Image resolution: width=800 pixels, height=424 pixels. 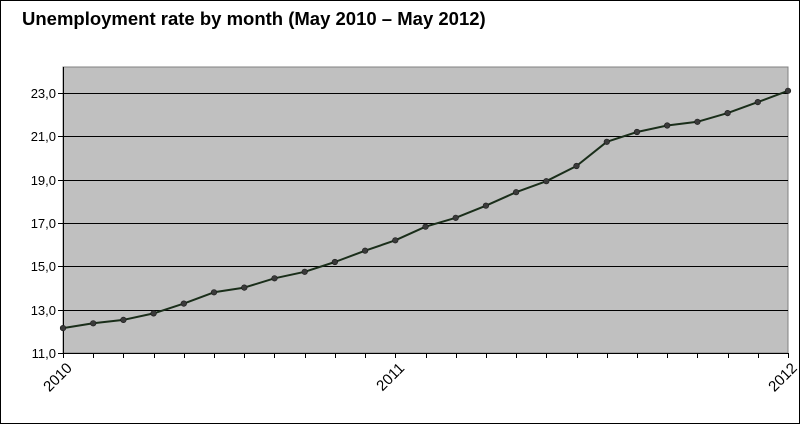 I want to click on x-tick-label: 2011, so click(x=390, y=377).